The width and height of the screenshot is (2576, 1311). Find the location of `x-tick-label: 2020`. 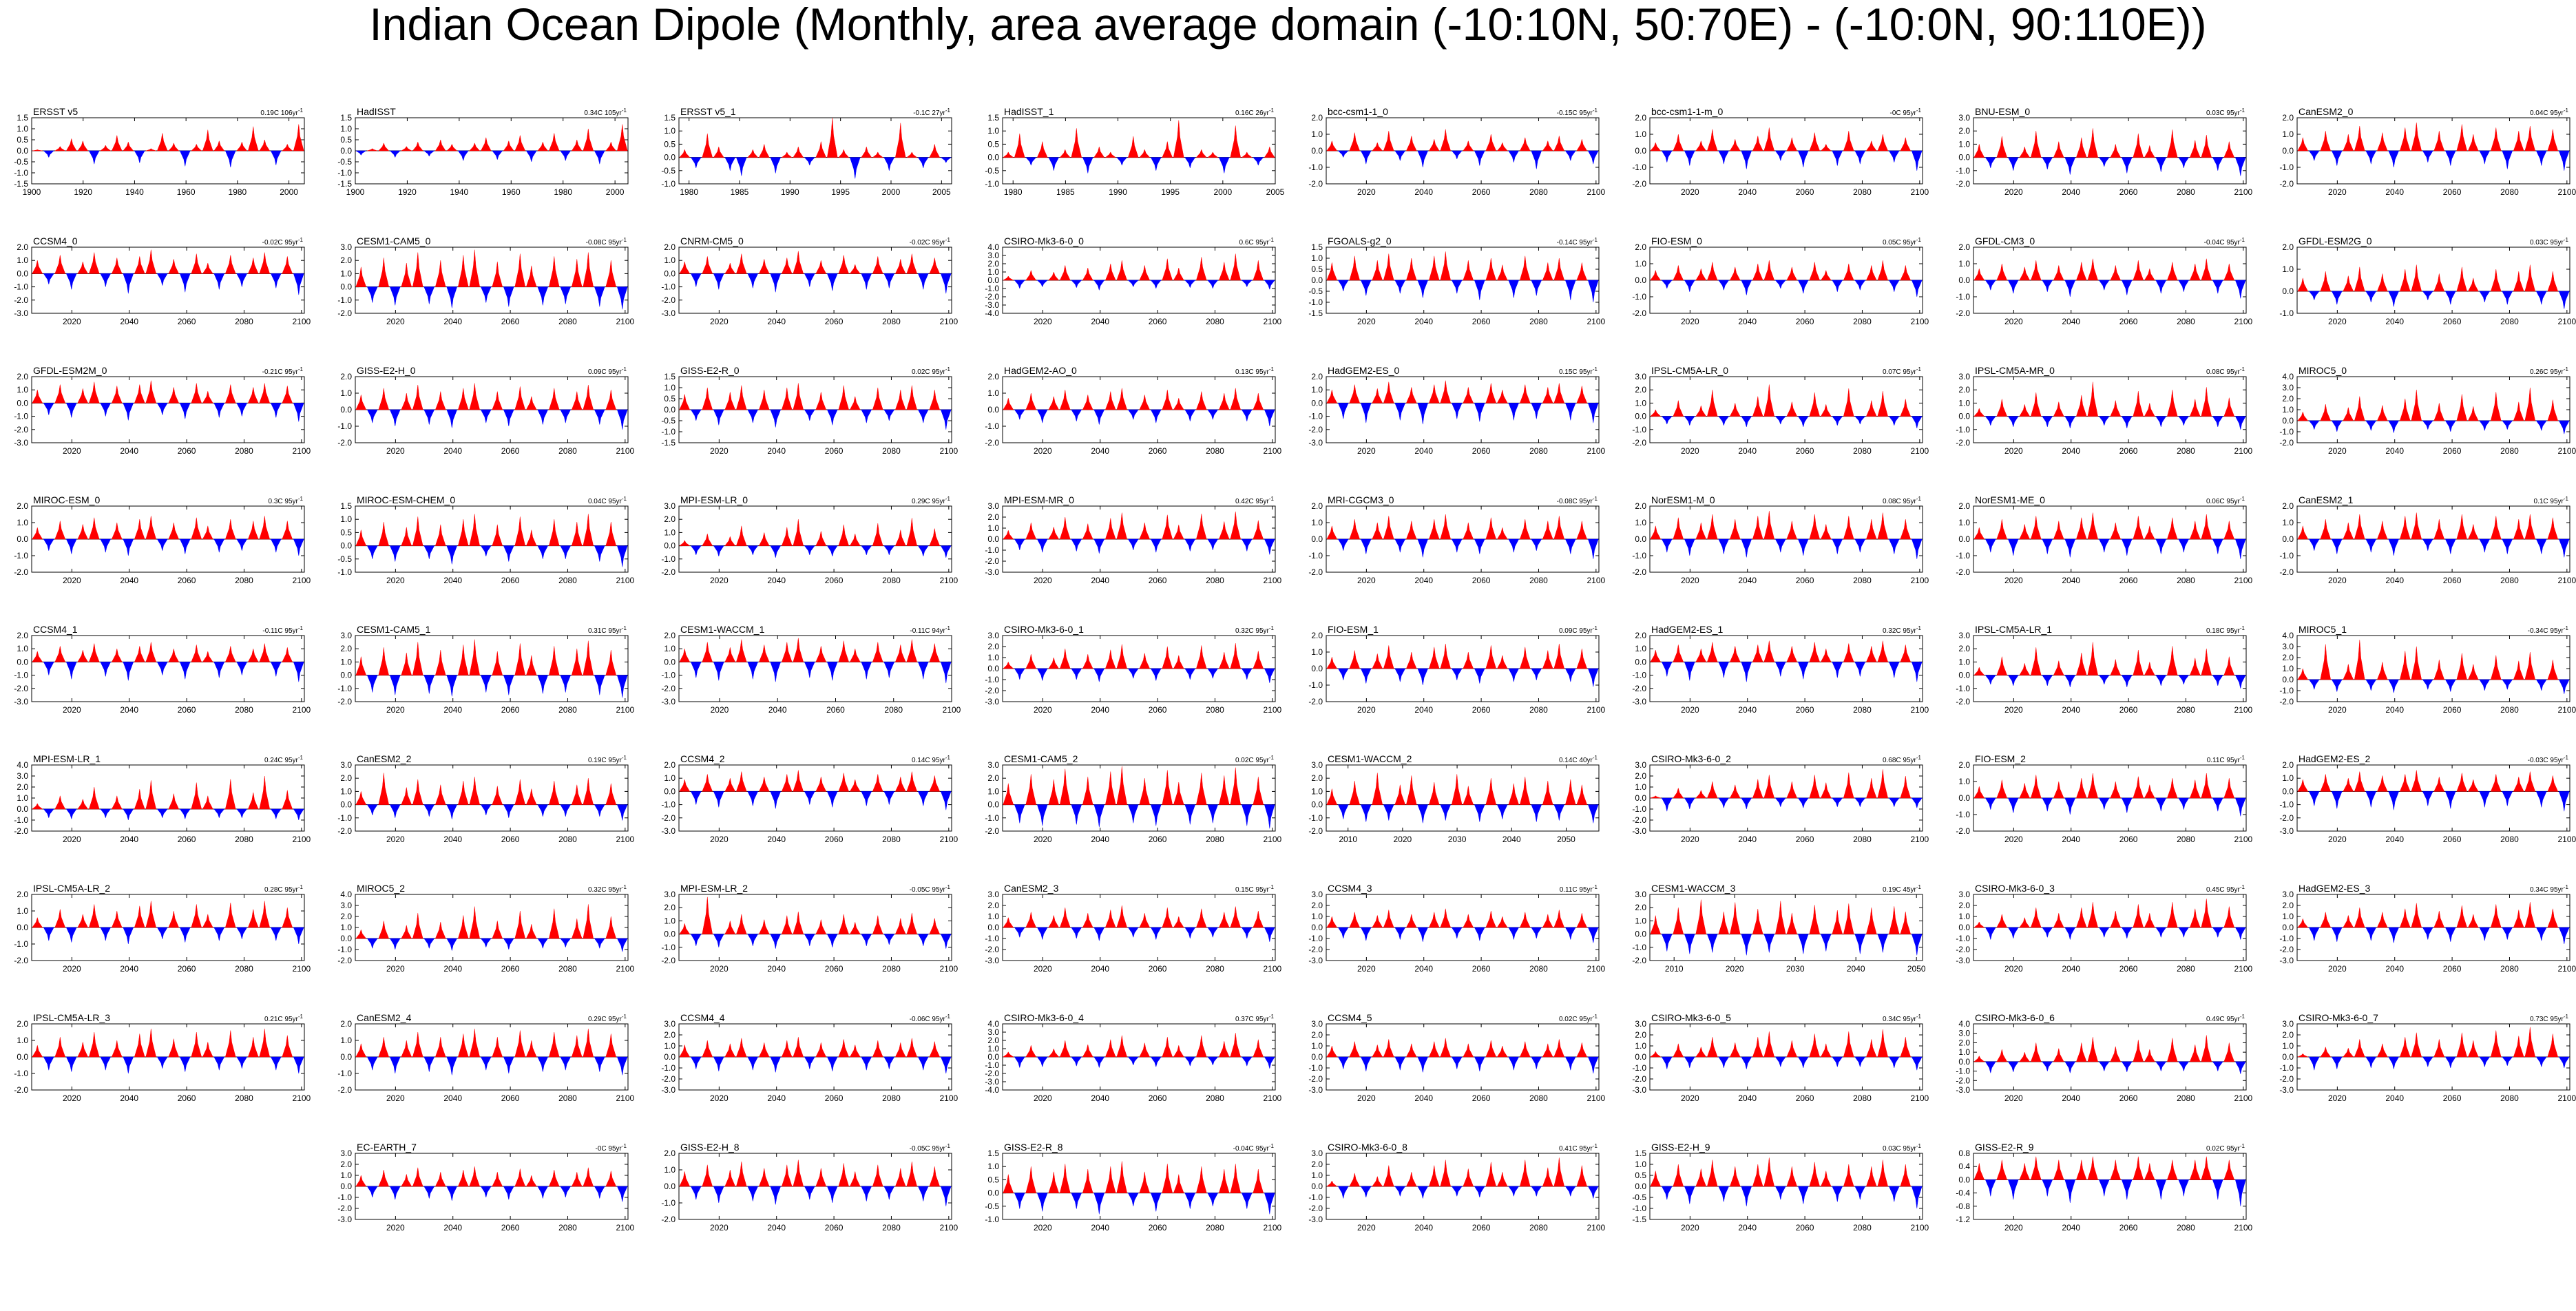

x-tick-label: 2020 is located at coordinates (1366, 192).